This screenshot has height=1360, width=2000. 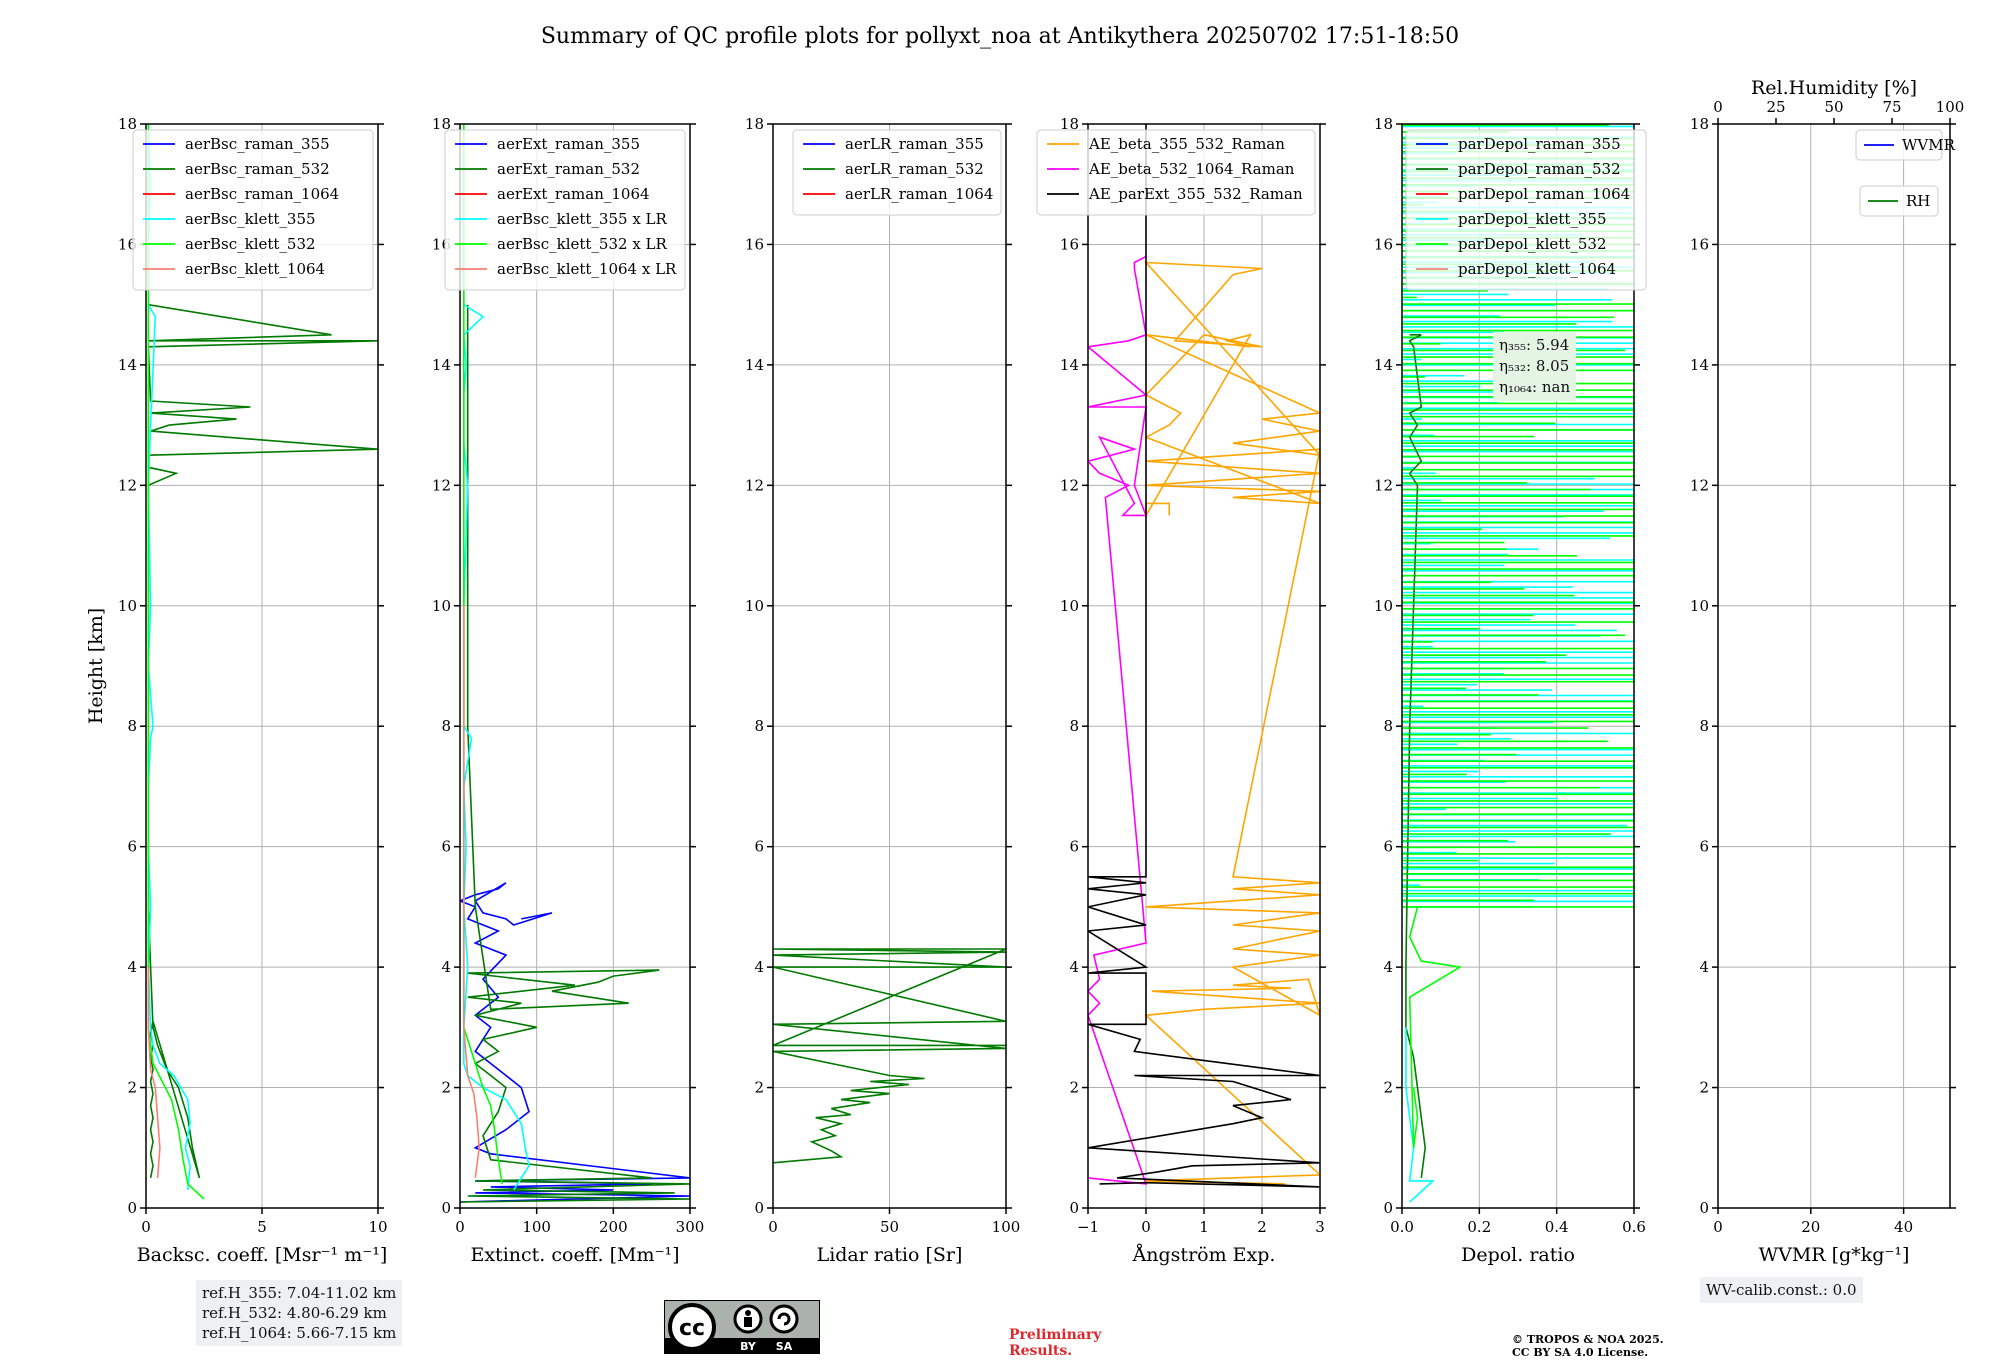 What do you see at coordinates (257, 169) in the screenshot?
I see `legend-label: aerBsc_raman_532` at bounding box center [257, 169].